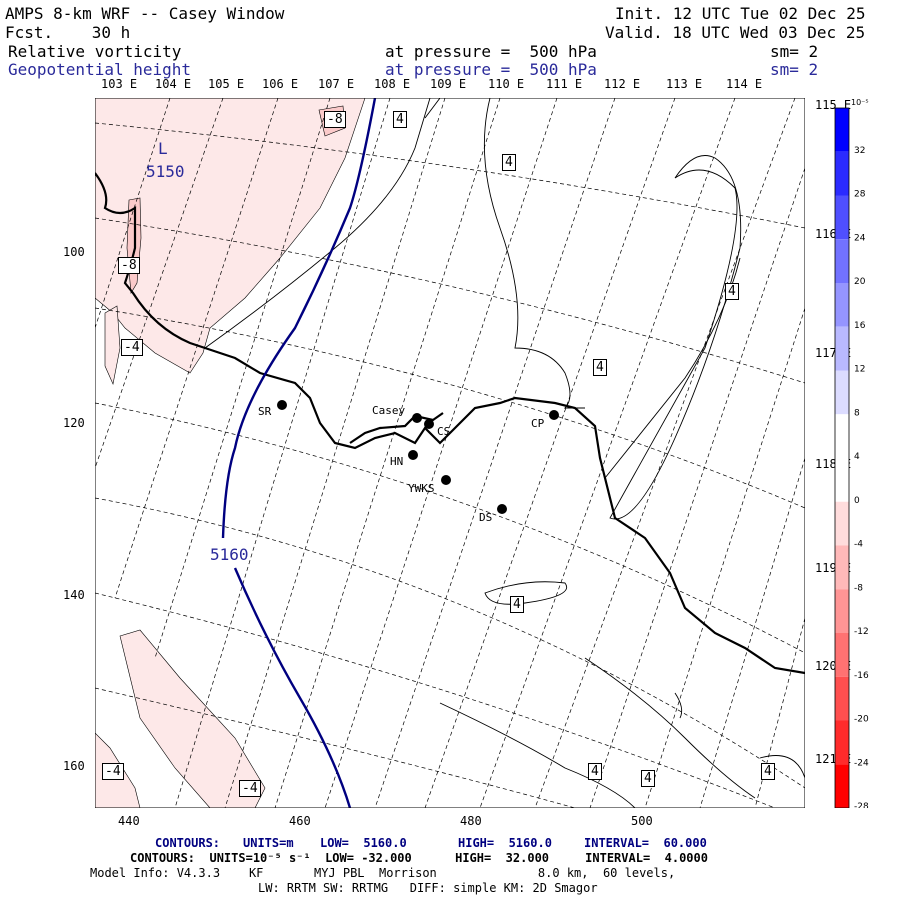  Describe the element at coordinates (642, 821) in the screenshot. I see `x-tick-label: 500` at that location.